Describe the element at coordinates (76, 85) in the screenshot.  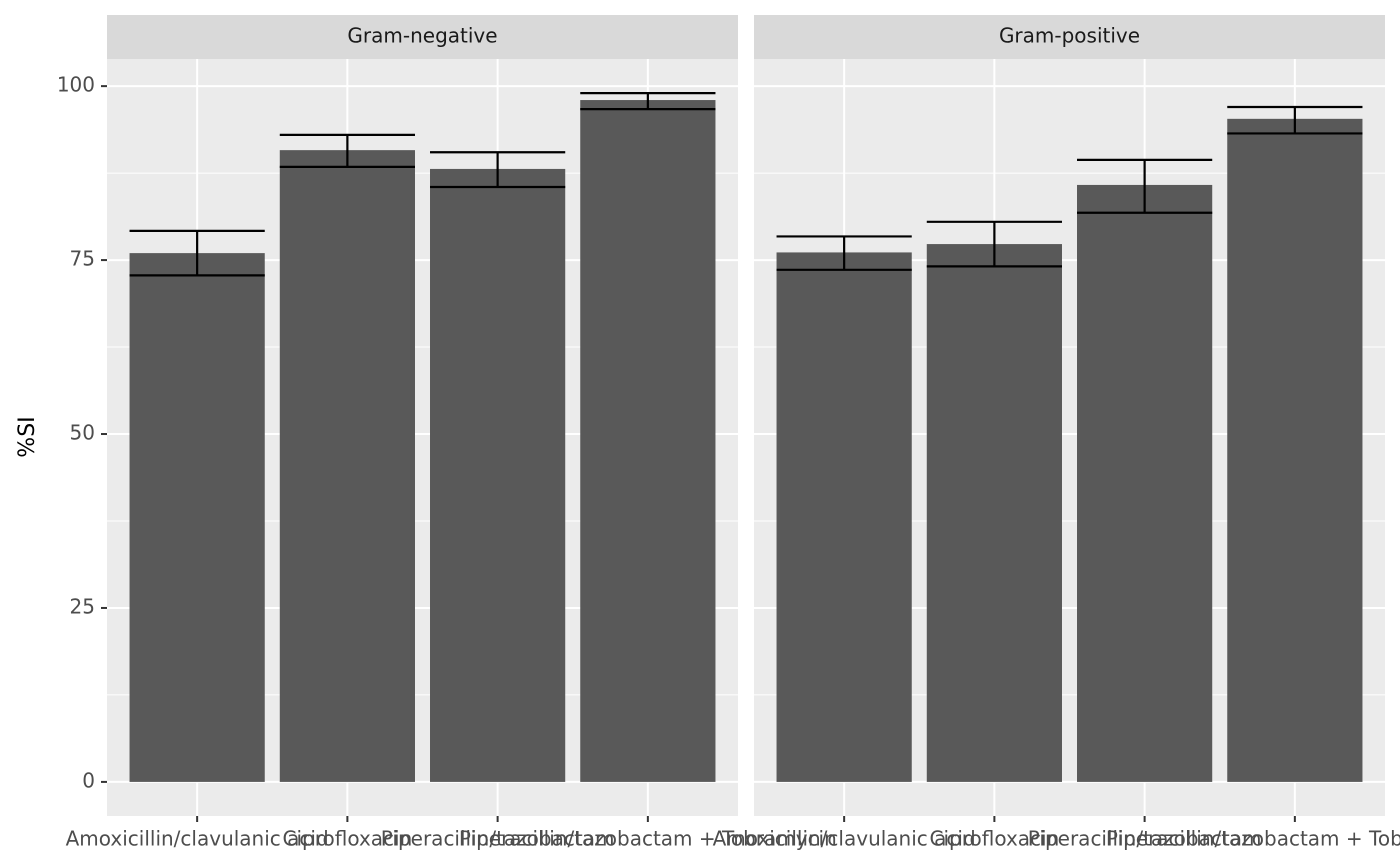
I see `y-tick-label: 100` at that location.